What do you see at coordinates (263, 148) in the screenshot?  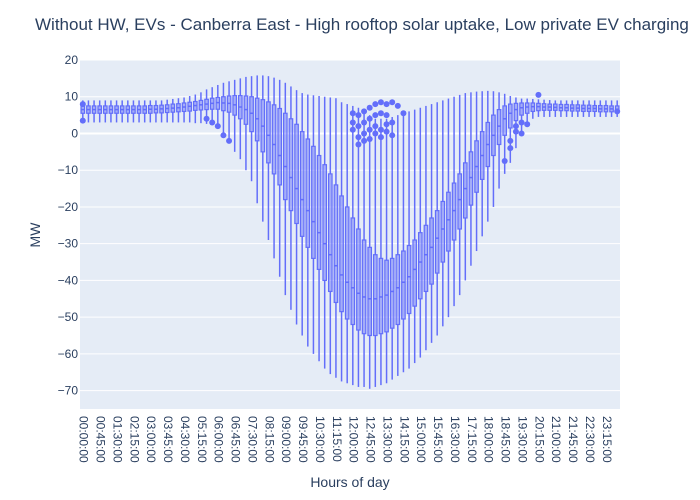 I see `box-08:00:00` at bounding box center [263, 148].